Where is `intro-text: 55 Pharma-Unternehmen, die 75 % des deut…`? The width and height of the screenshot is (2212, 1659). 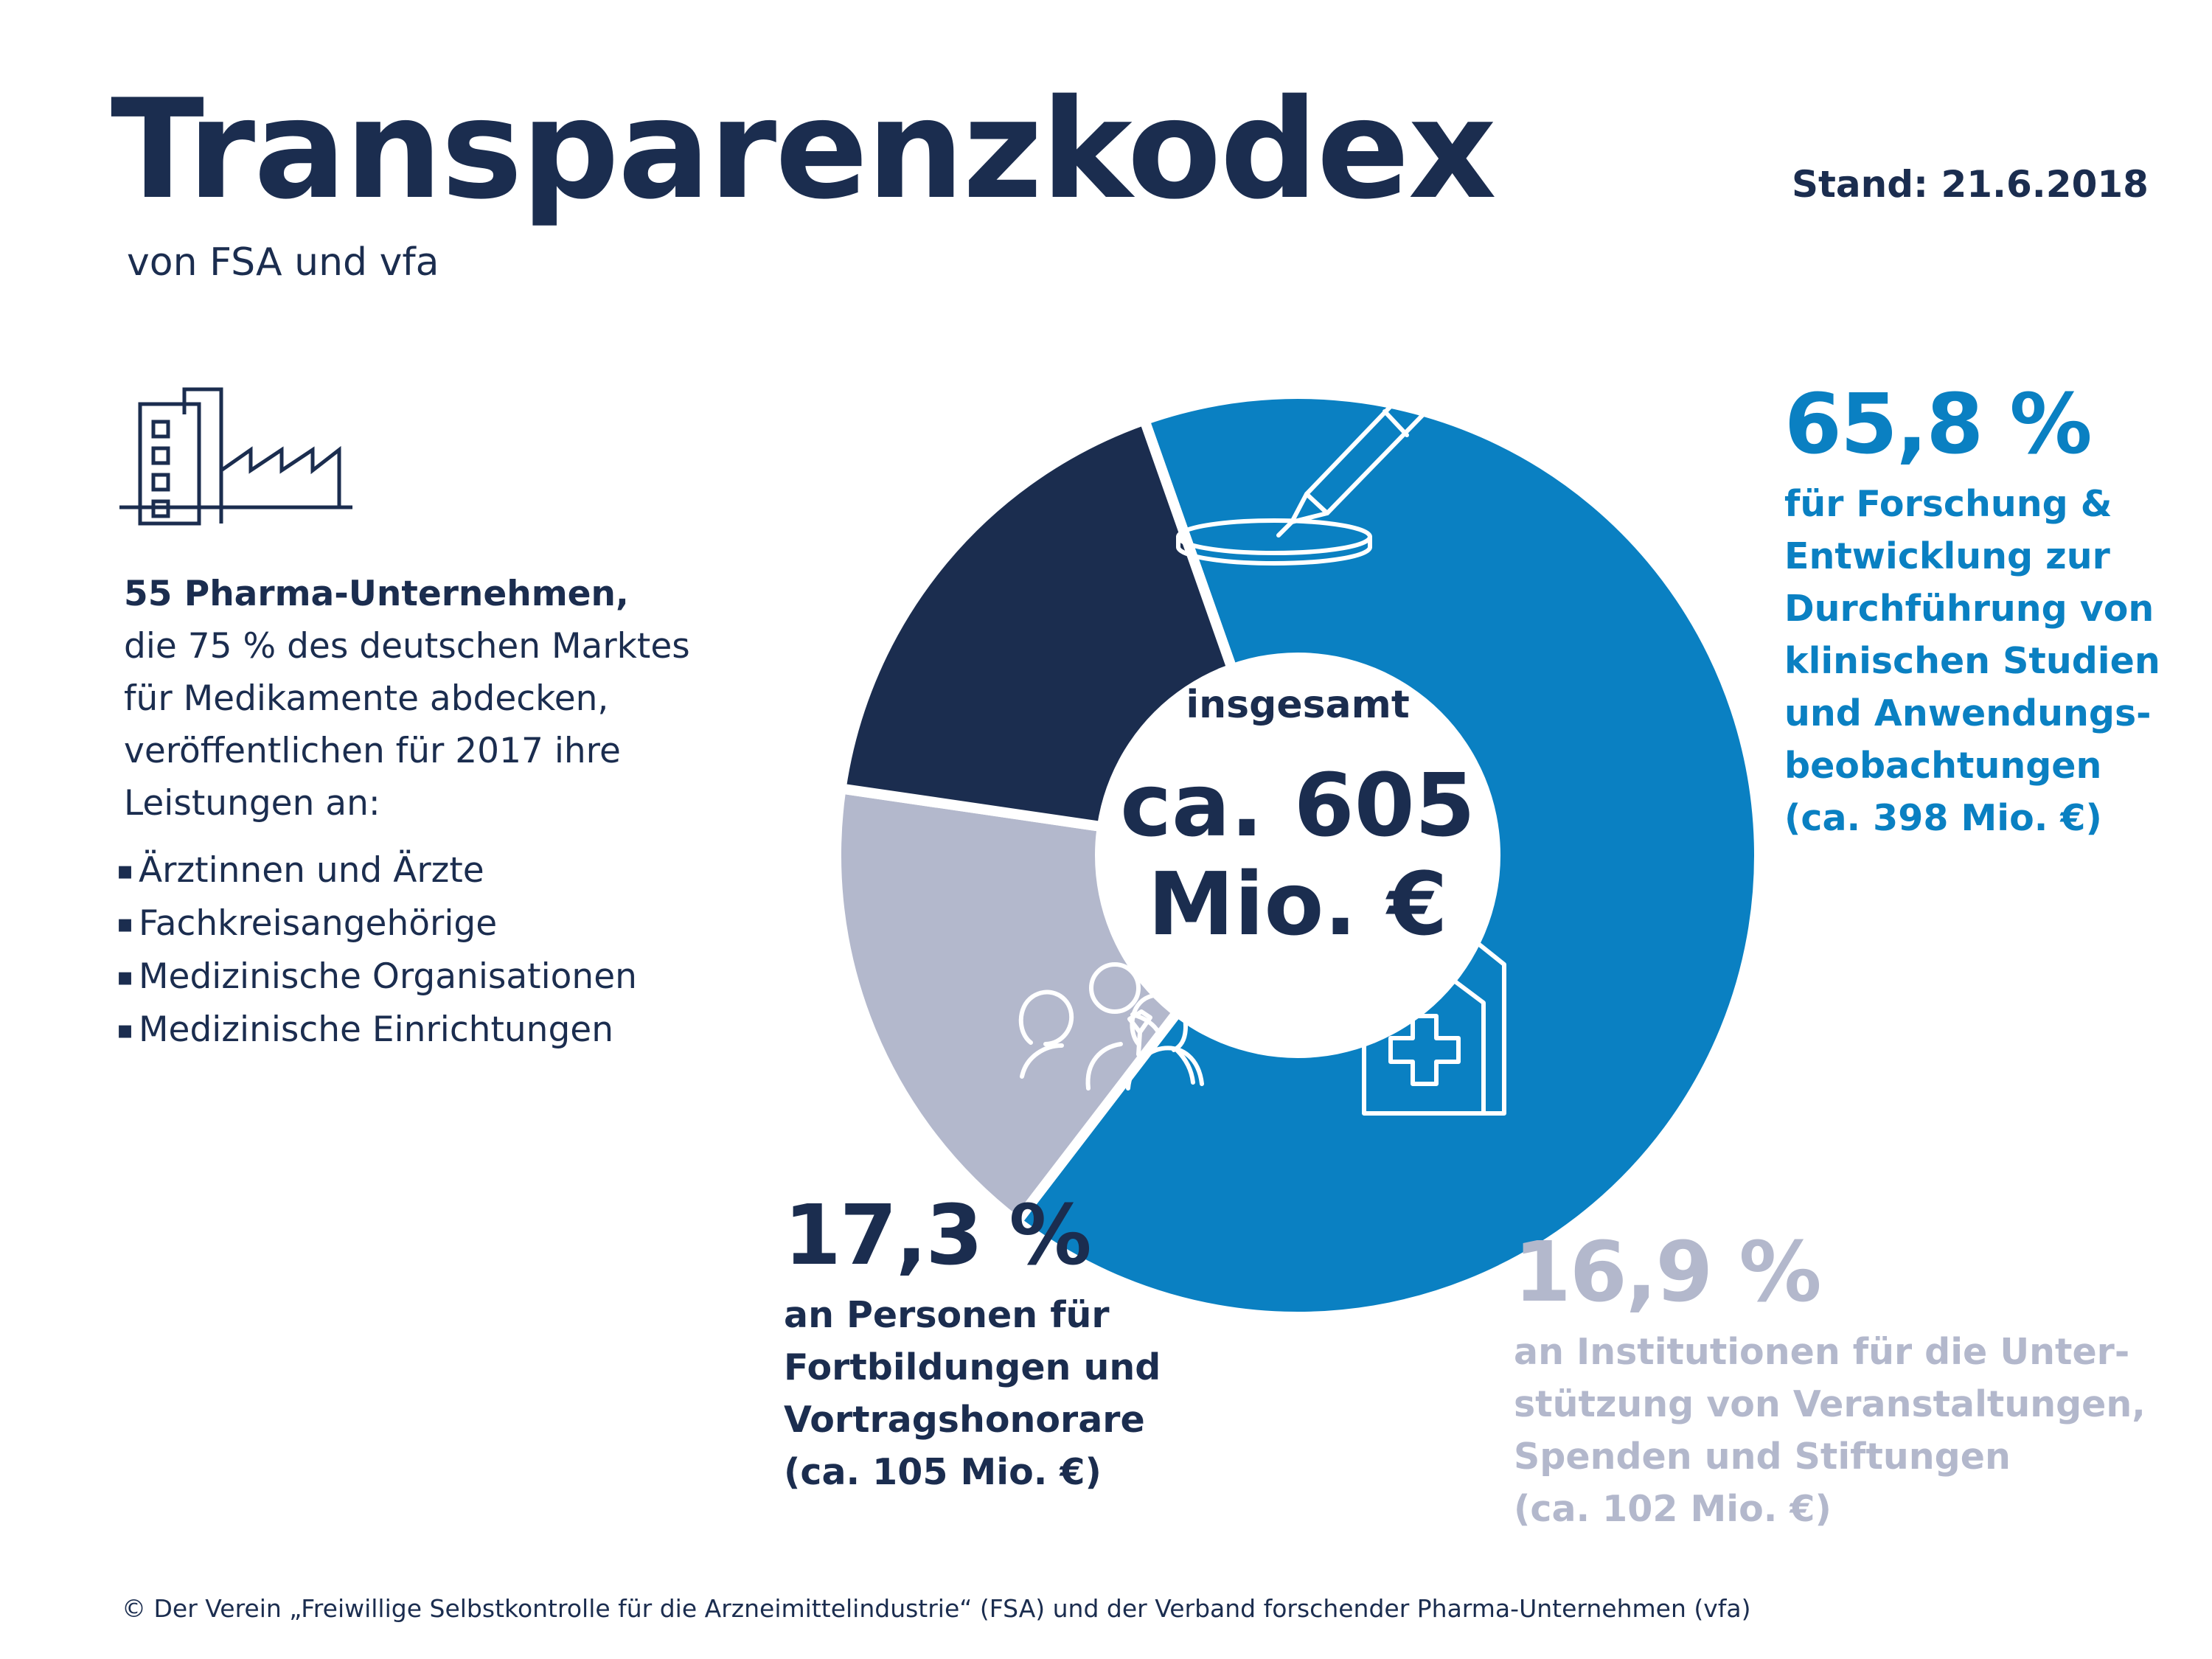 intro-text: 55 Pharma-Unternehmen, die 75 % des deut… is located at coordinates (419, 699).